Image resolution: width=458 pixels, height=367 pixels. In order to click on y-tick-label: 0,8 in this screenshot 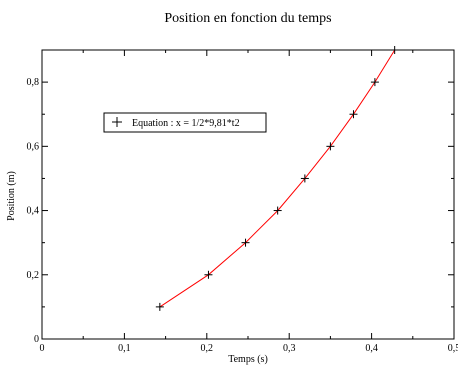, I will do `click(33, 82)`.